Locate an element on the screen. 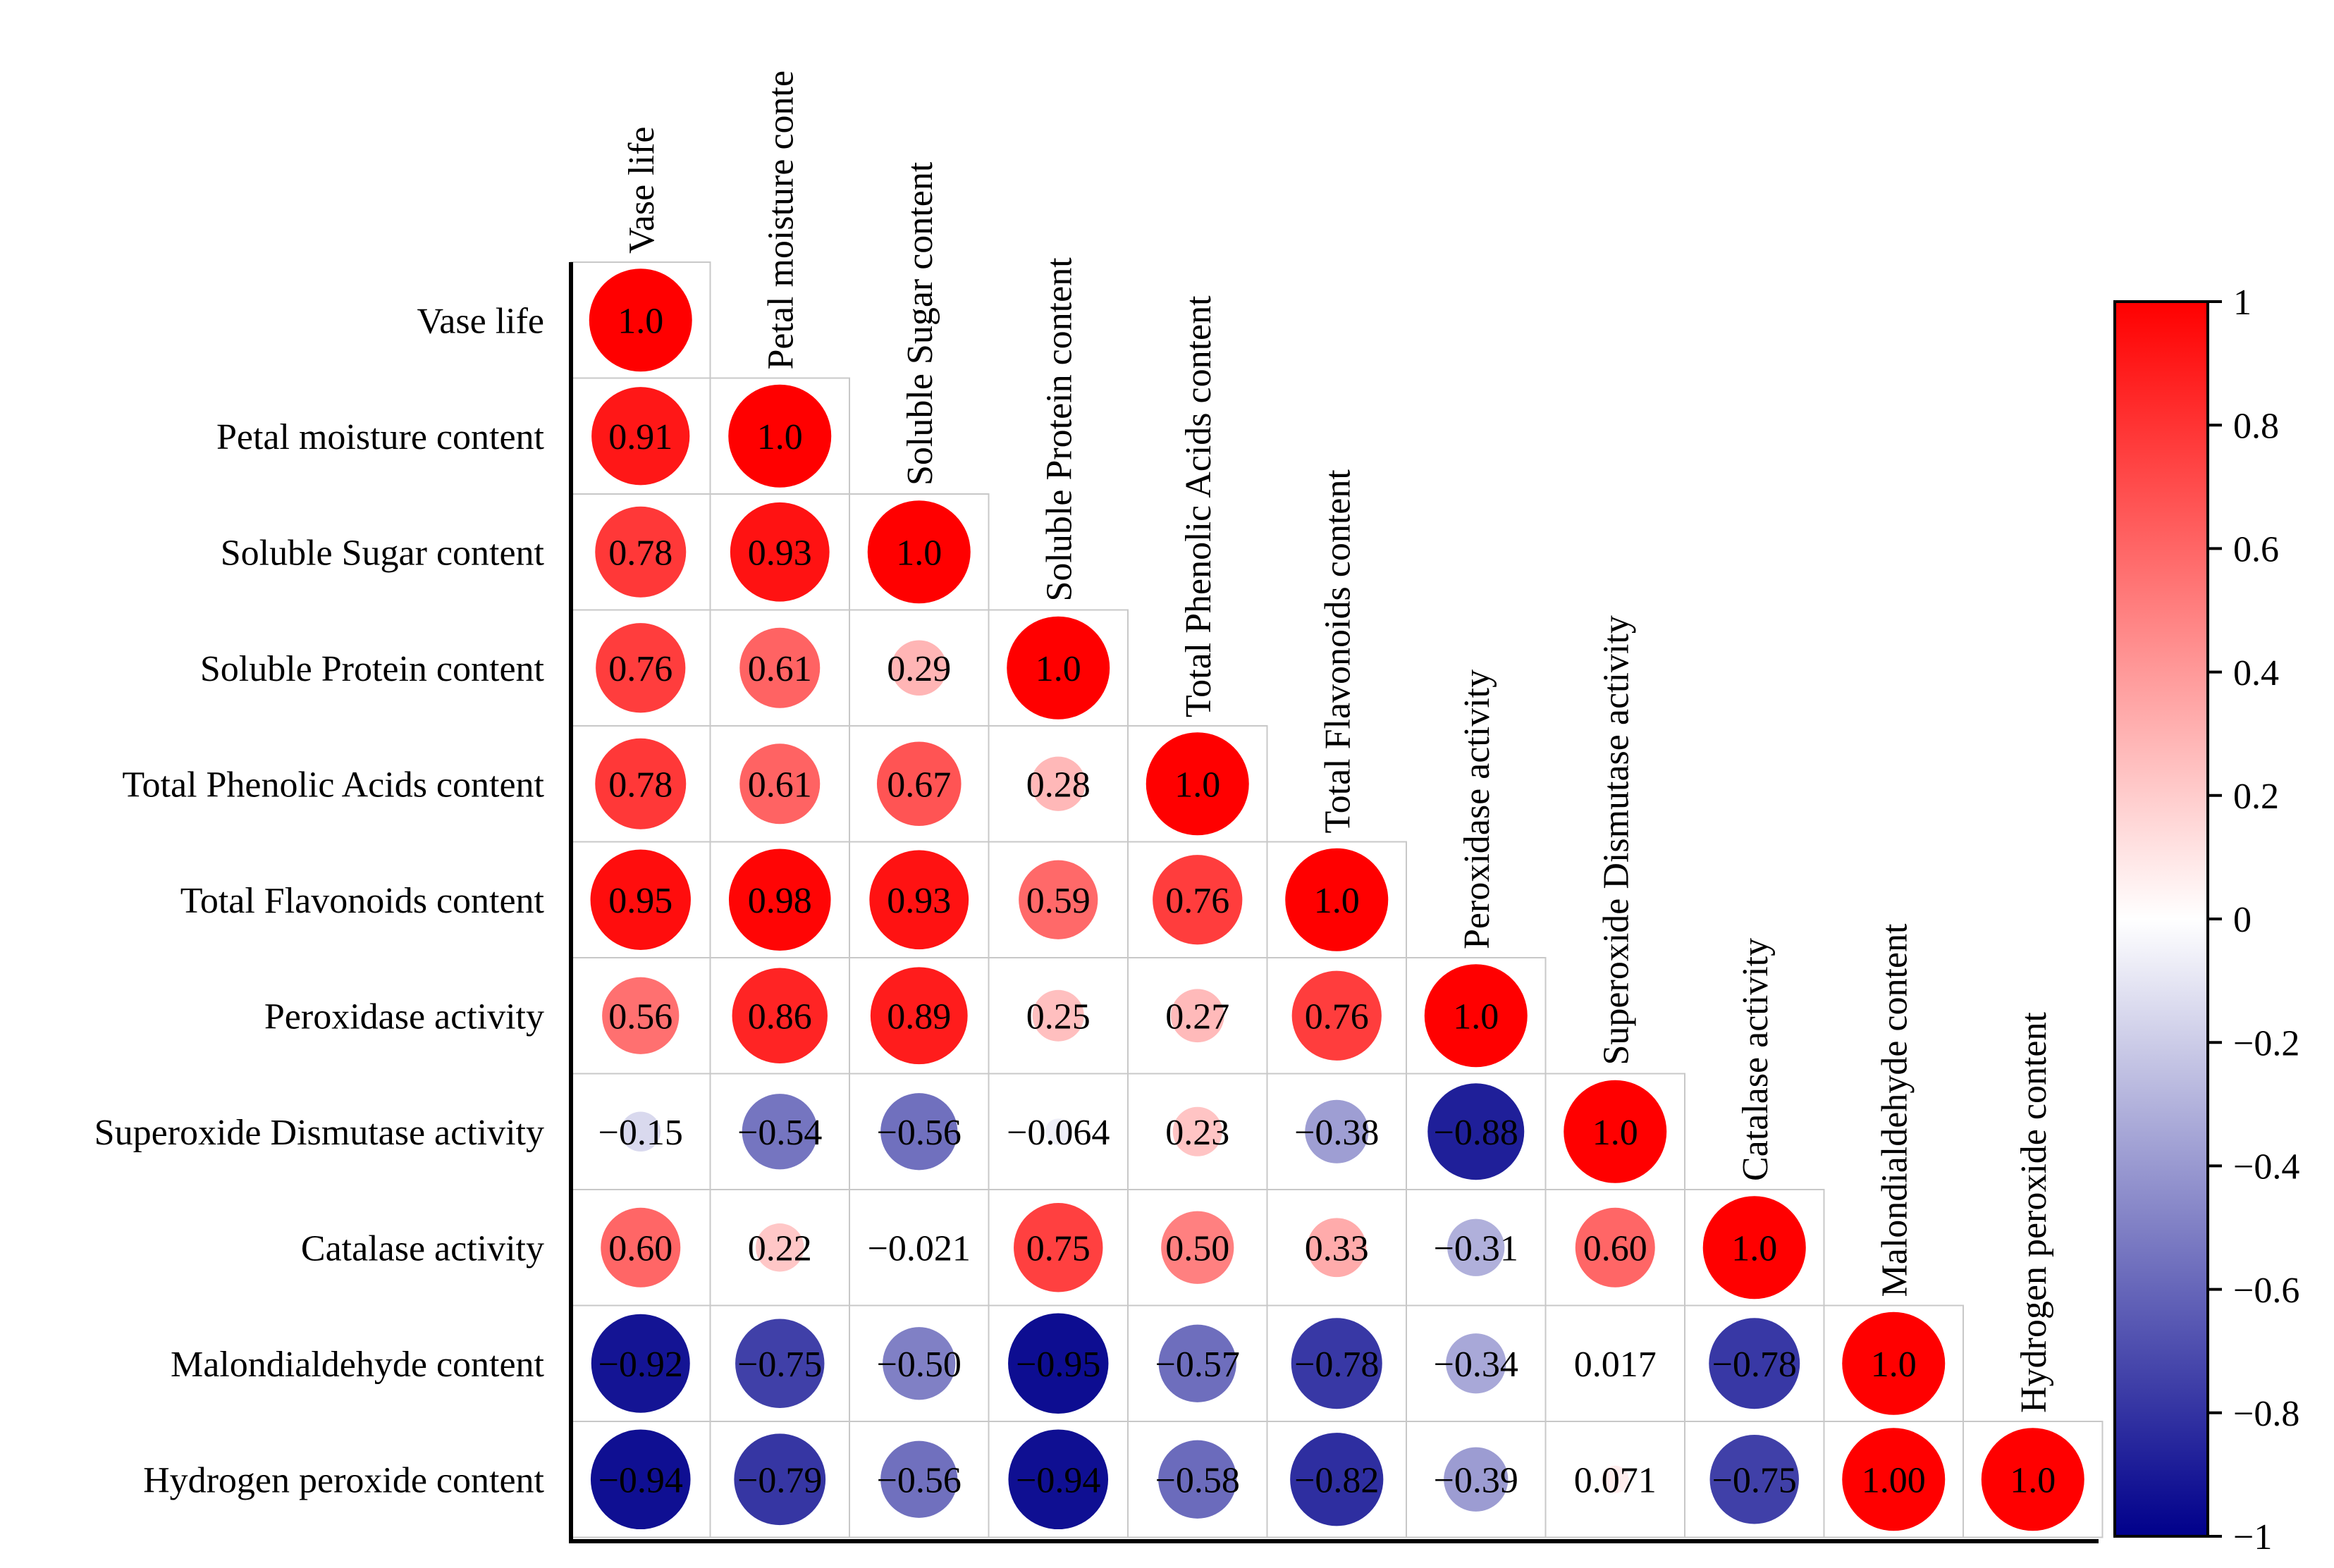 The width and height of the screenshot is (2334, 1568). cell-r8-c1: 0.22 is located at coordinates (779, 1248).